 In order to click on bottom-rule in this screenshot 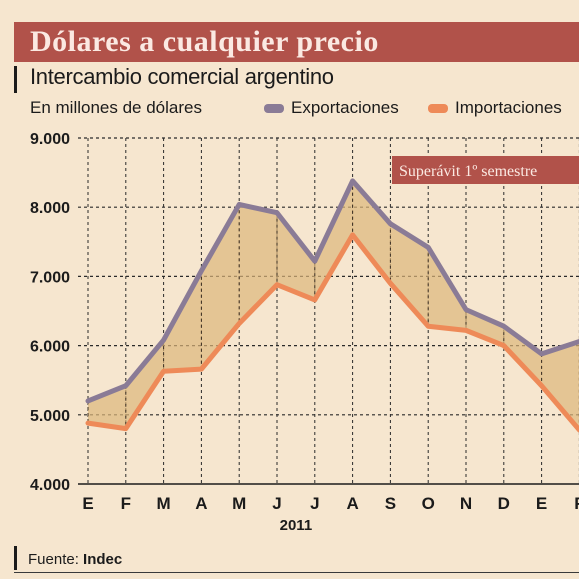, I will do `click(296, 572)`.